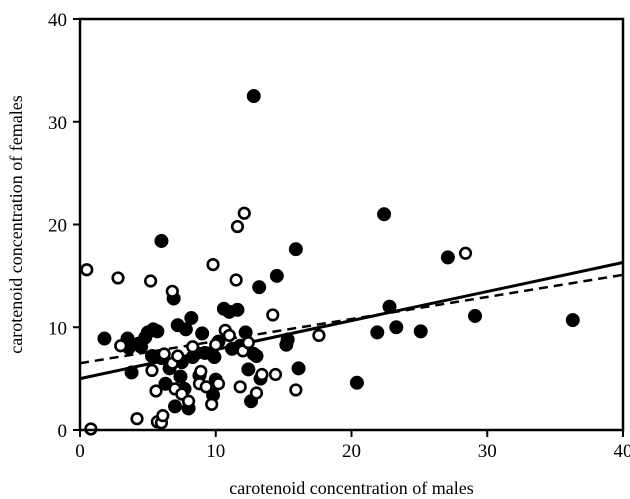 This screenshot has width=630, height=499. What do you see at coordinates (57, 226) in the screenshot?
I see `y-tick-label: 20` at bounding box center [57, 226].